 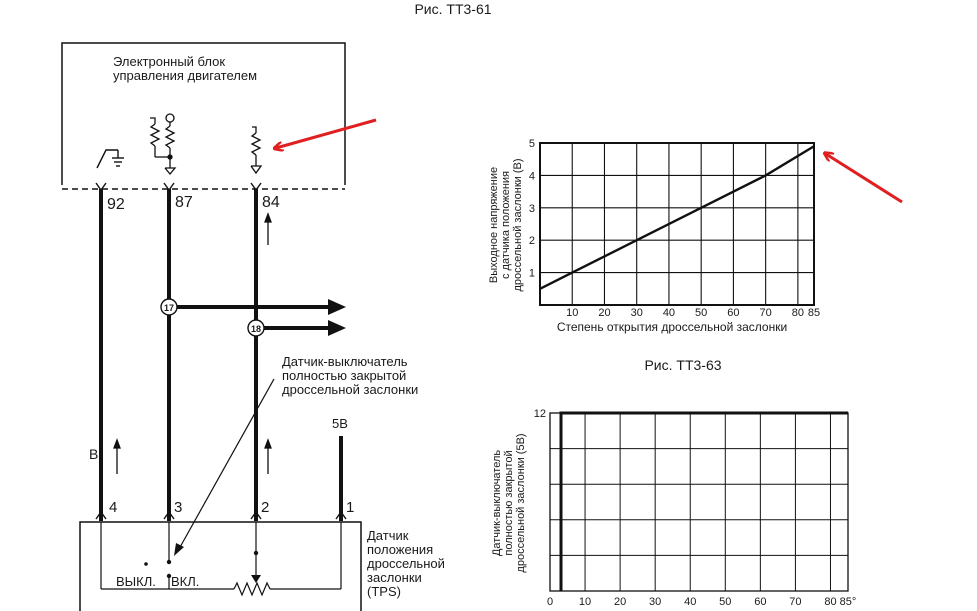 I want to click on sensor-pin-4: 4, so click(x=113, y=507).